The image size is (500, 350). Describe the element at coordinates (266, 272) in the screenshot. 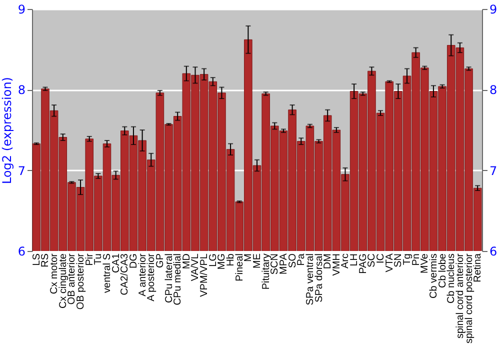

I see `x-tick-label: Pituitary` at that location.